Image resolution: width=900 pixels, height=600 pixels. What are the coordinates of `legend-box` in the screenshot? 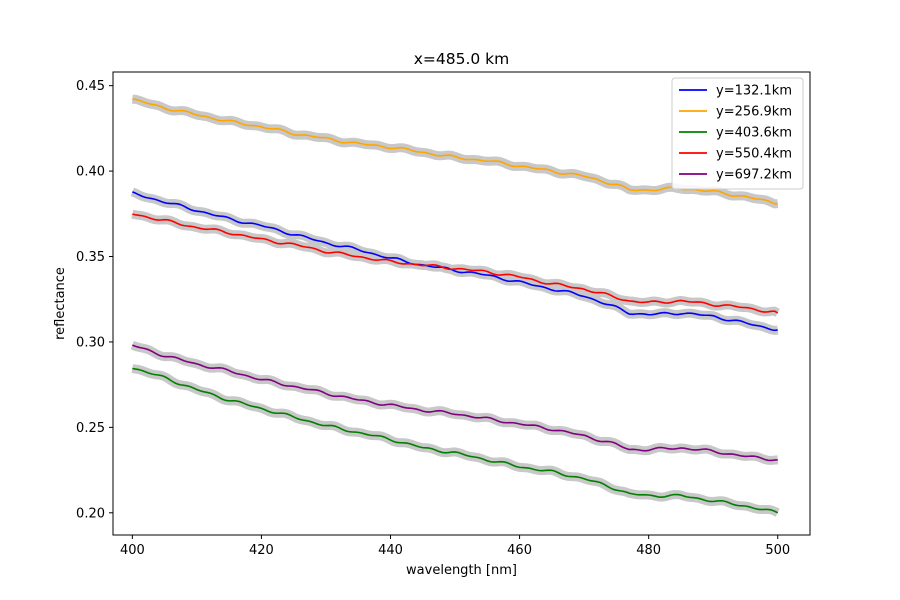 It's located at (737, 133).